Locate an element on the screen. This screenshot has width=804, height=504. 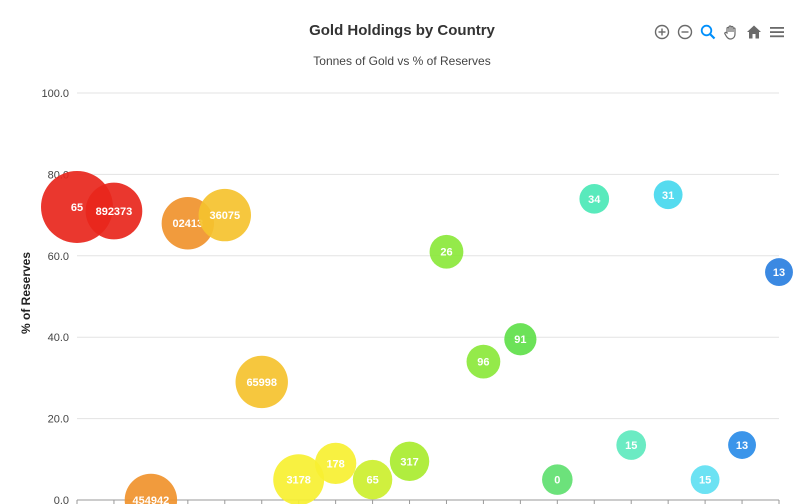
y-tick-label: 40.0 is located at coordinates (58, 338).